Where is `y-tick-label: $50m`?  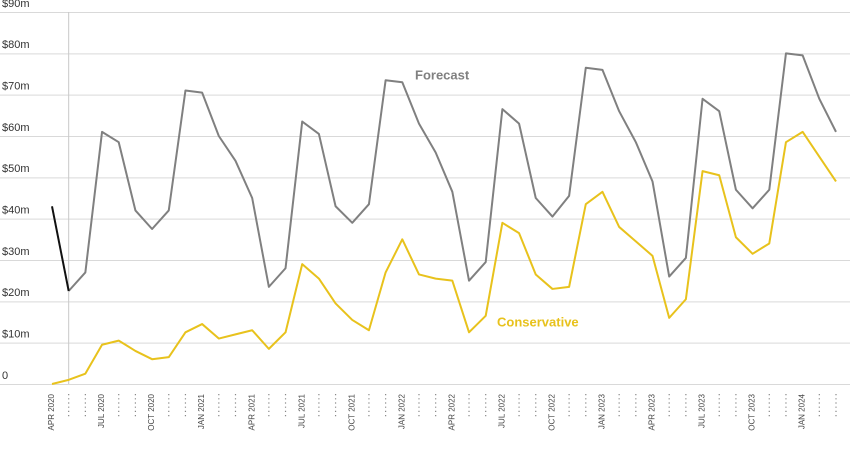
y-tick-label: $50m is located at coordinates (16, 169).